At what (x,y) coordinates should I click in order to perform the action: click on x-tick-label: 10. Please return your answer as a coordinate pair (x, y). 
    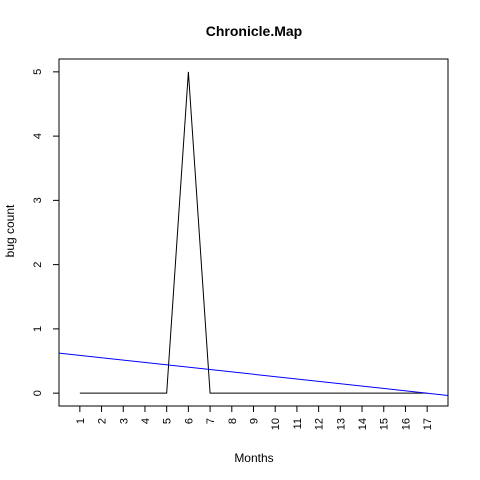
    Looking at the image, I should click on (276, 424).